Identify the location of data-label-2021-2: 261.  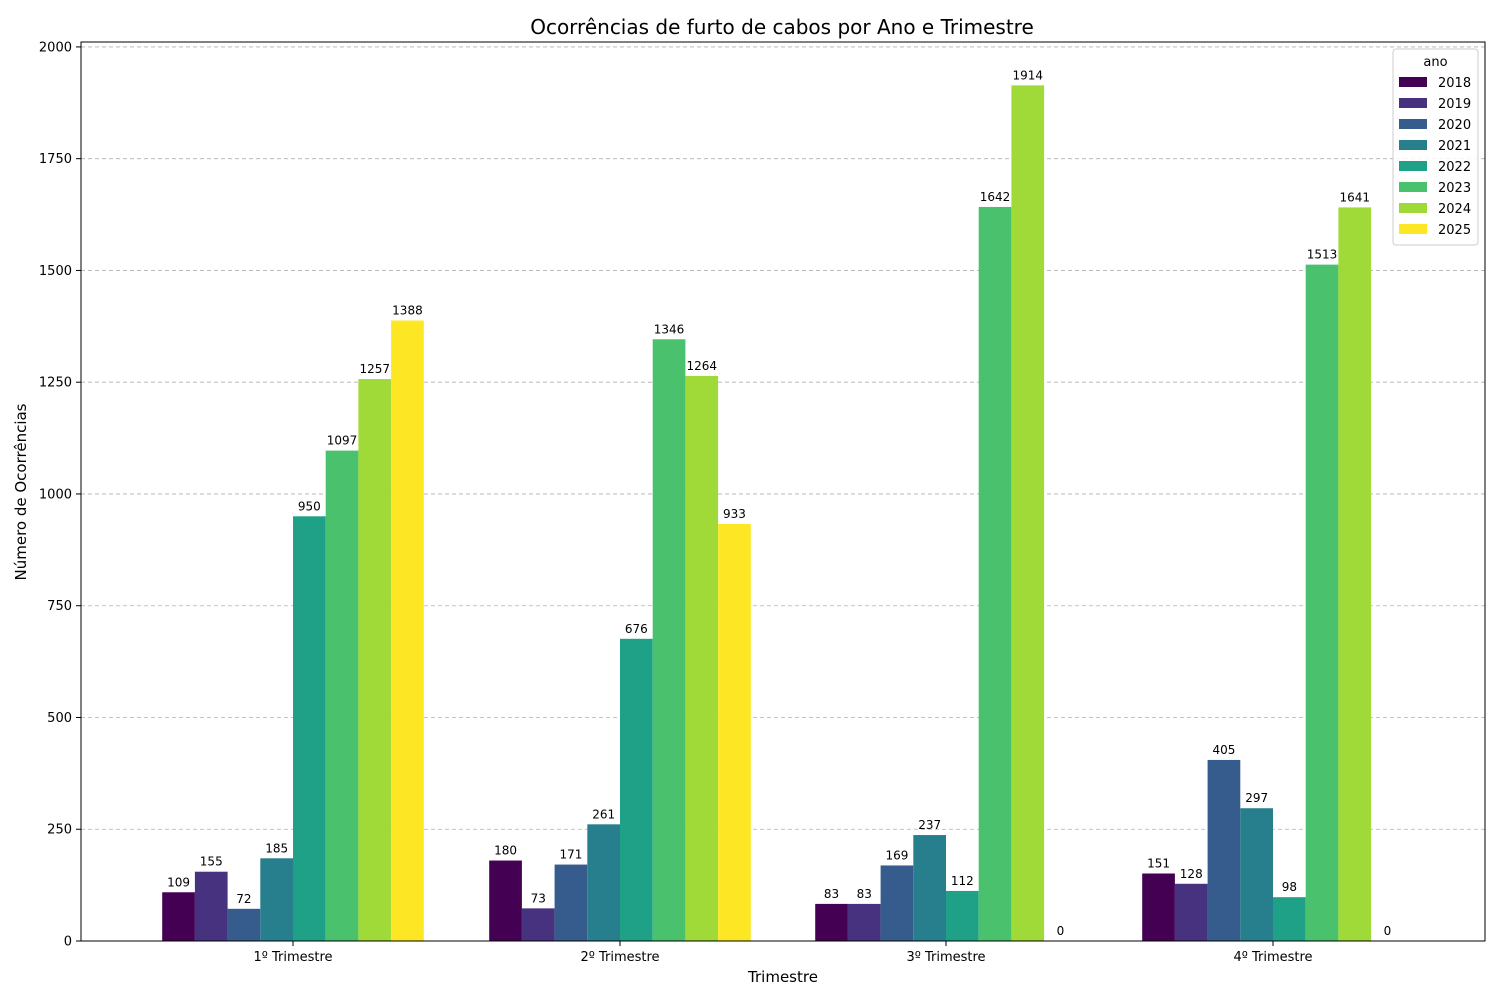
(603, 814).